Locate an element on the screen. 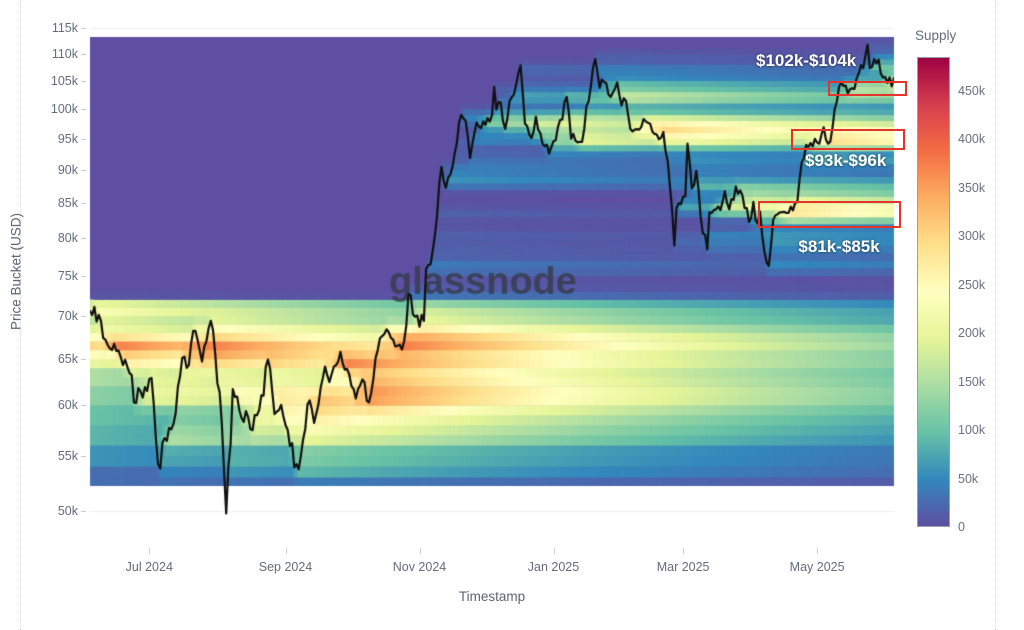 The image size is (1024, 630). colorbar-tick-label: 350k is located at coordinates (972, 187).